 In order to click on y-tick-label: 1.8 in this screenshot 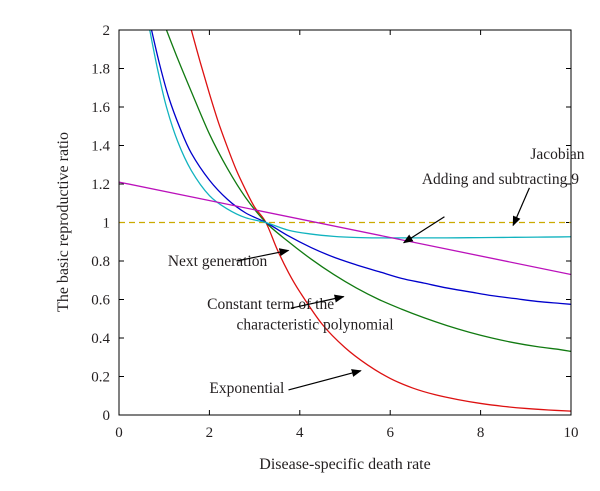, I will do `click(100, 70)`.